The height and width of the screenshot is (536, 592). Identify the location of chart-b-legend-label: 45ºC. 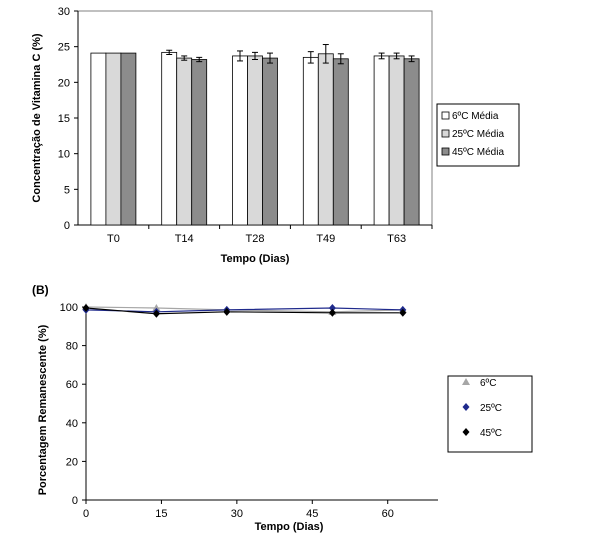
(491, 433).